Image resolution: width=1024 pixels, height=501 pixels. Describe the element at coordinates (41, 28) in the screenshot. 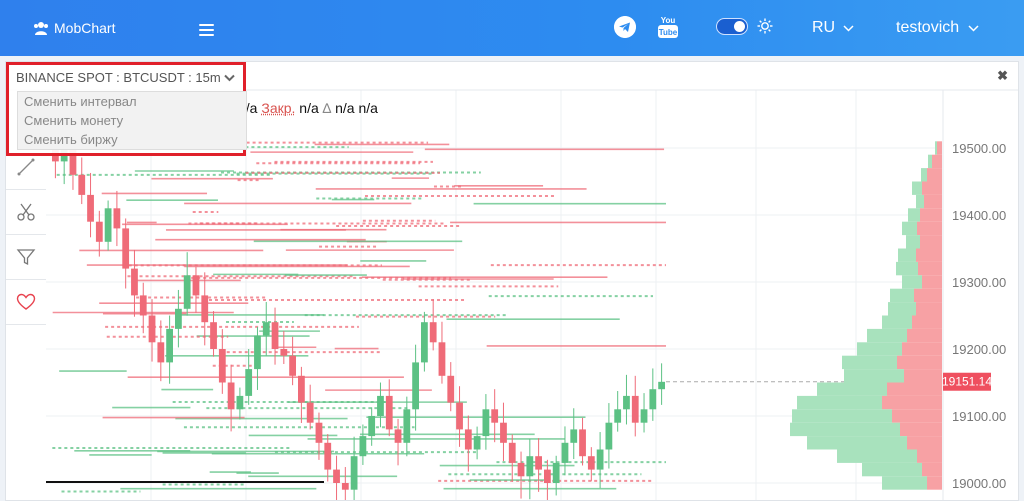

I see `users-icon` at that location.